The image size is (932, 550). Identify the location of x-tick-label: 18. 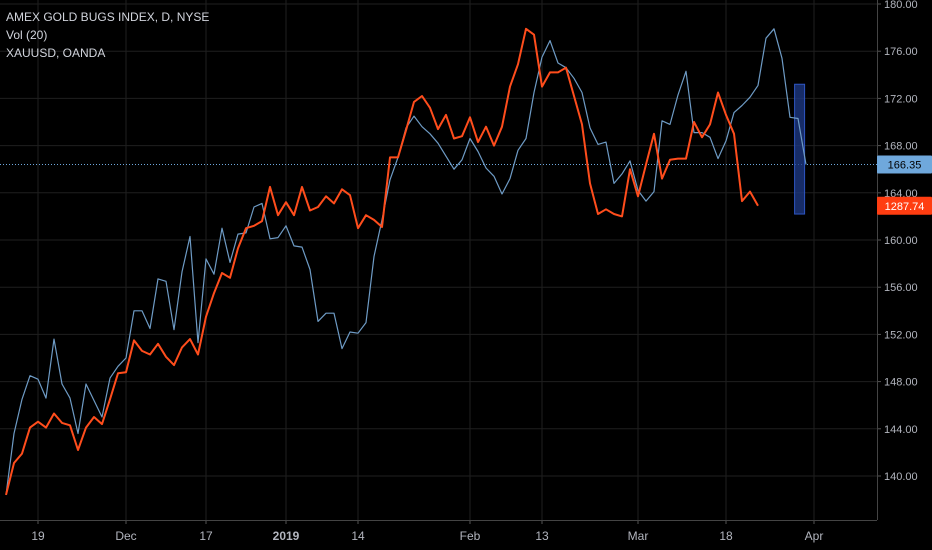
(726, 536).